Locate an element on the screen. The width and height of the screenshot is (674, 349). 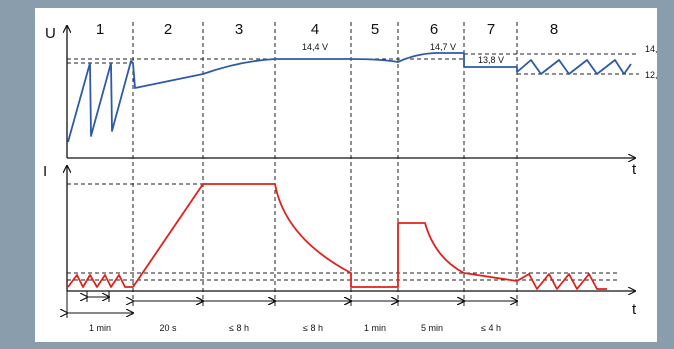
voltage-label-12-8-right: 12,8 V is located at coordinates (651, 75).